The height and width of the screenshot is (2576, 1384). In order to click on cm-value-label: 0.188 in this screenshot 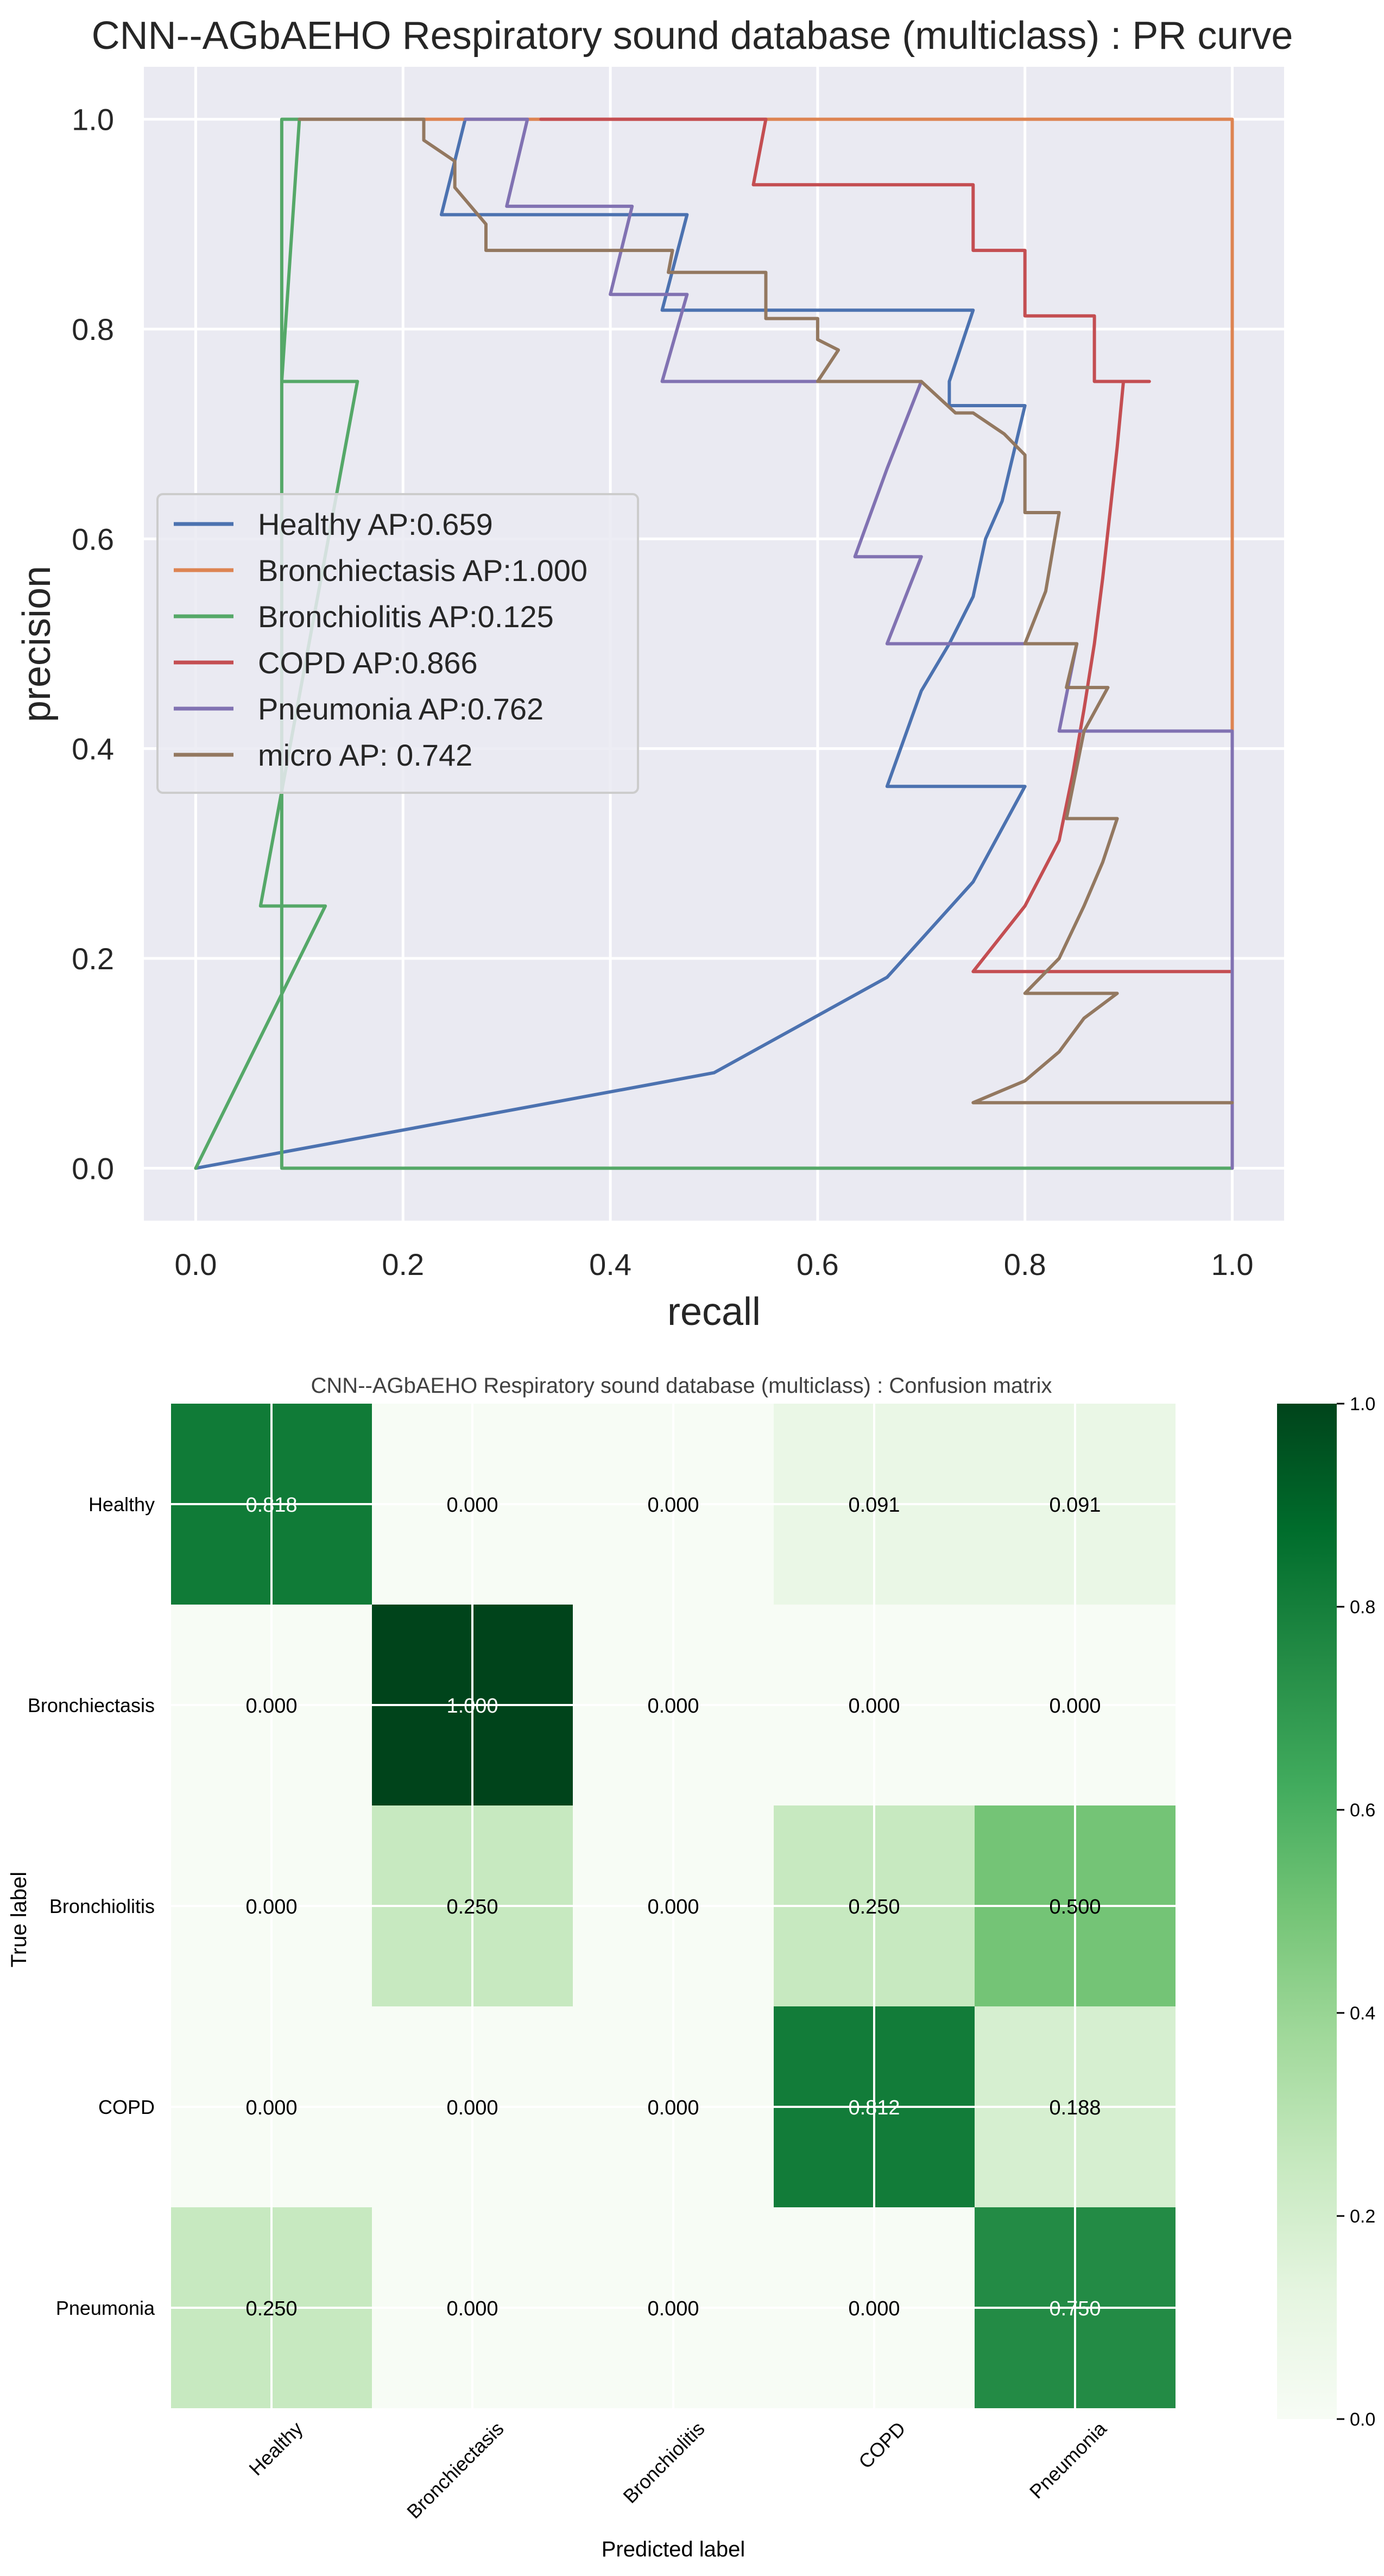, I will do `click(1075, 2108)`.